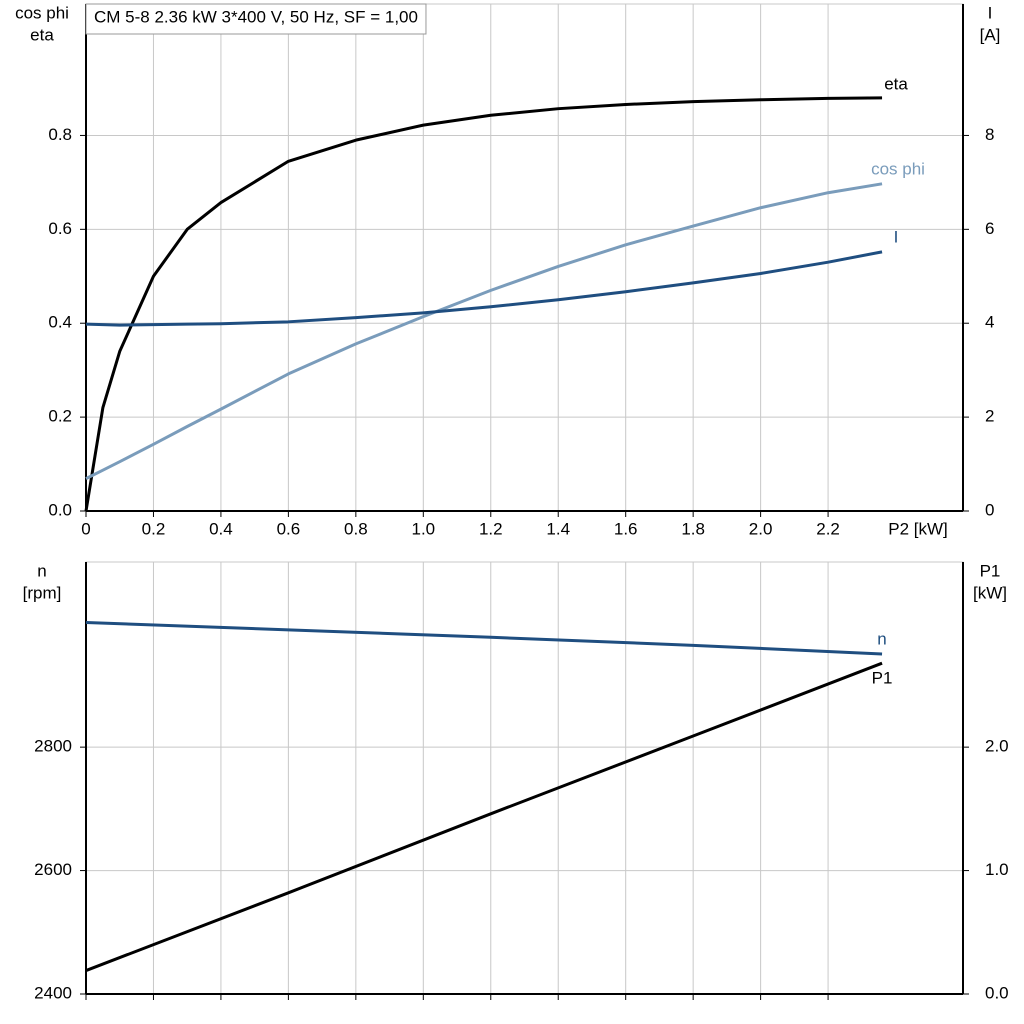  I want to click on y-tick-label: 0.4, so click(60, 322).